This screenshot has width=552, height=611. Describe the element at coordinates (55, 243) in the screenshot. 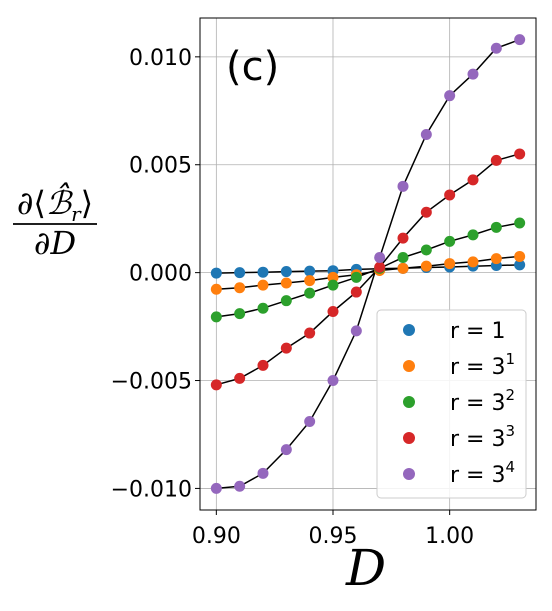

I see `y-axis-label-denominator: ∂D` at that location.